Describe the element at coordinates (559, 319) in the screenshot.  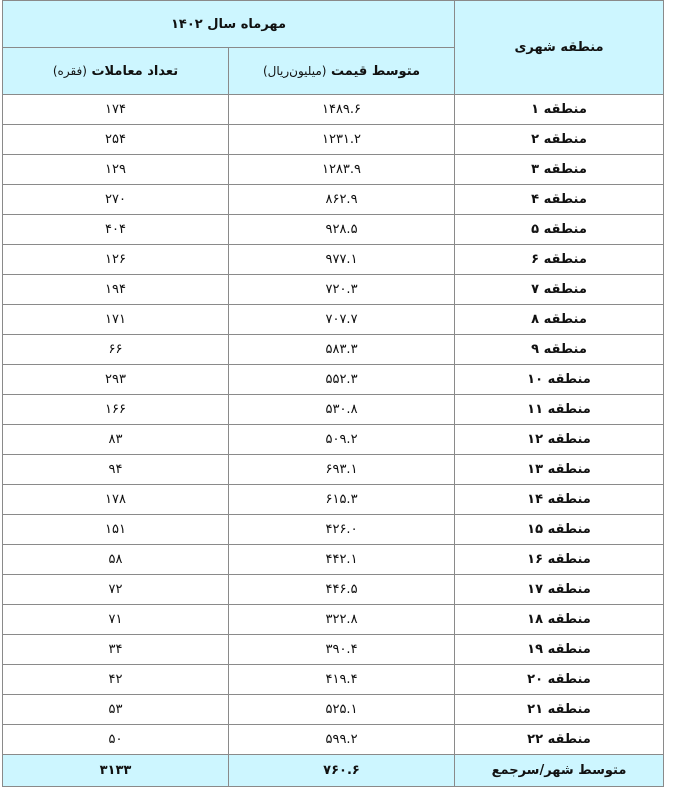
I see `region-cell: منطقه ۸` at that location.